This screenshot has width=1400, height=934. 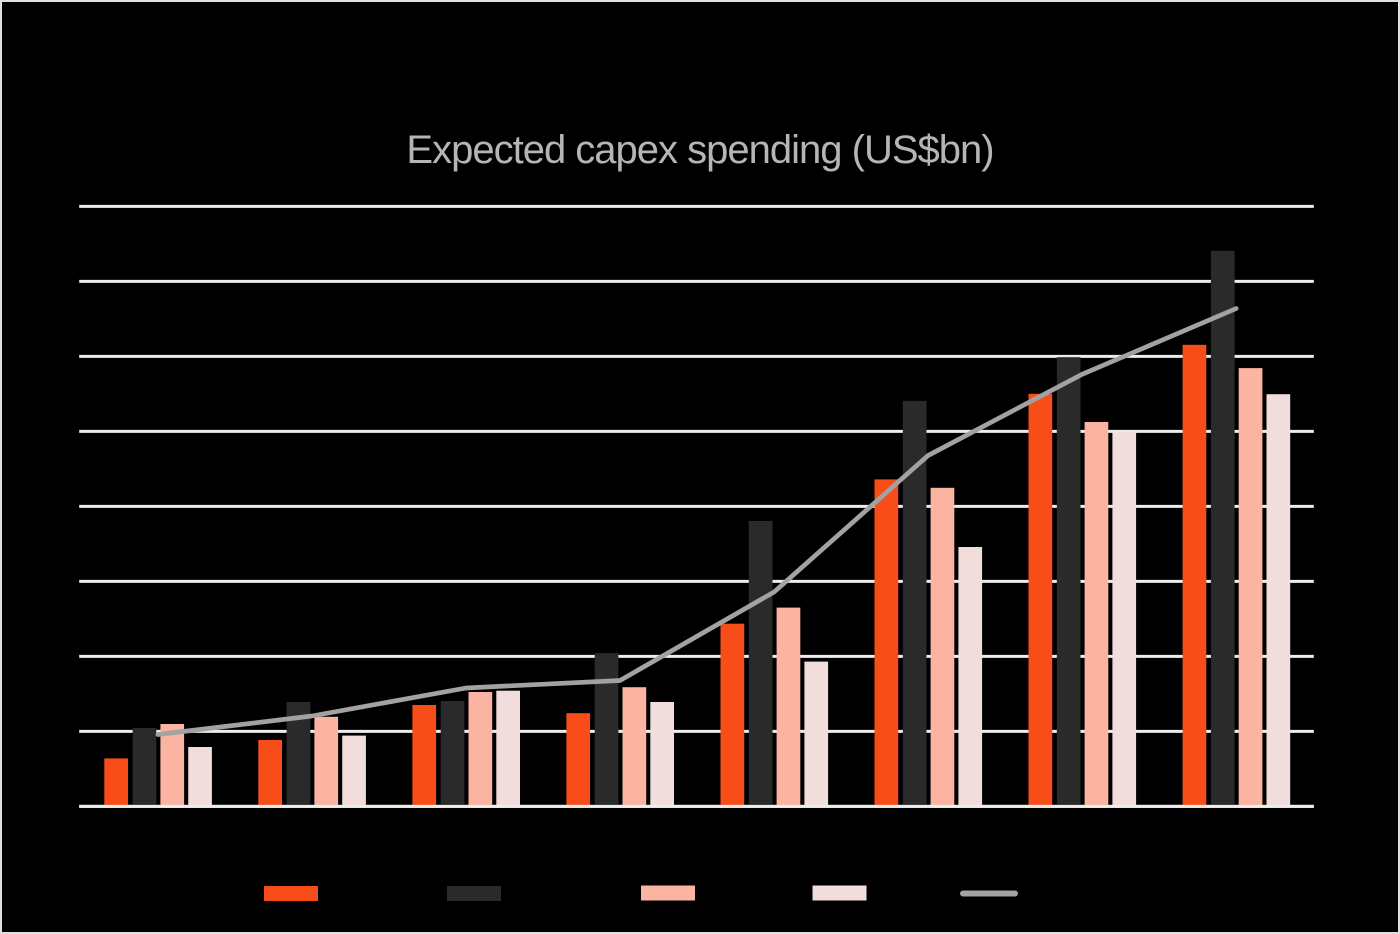 What do you see at coordinates (699, 150) in the screenshot?
I see `svg-text:Expected capex spending (US$bn: Expected capex spending (US$bn)` at bounding box center [699, 150].